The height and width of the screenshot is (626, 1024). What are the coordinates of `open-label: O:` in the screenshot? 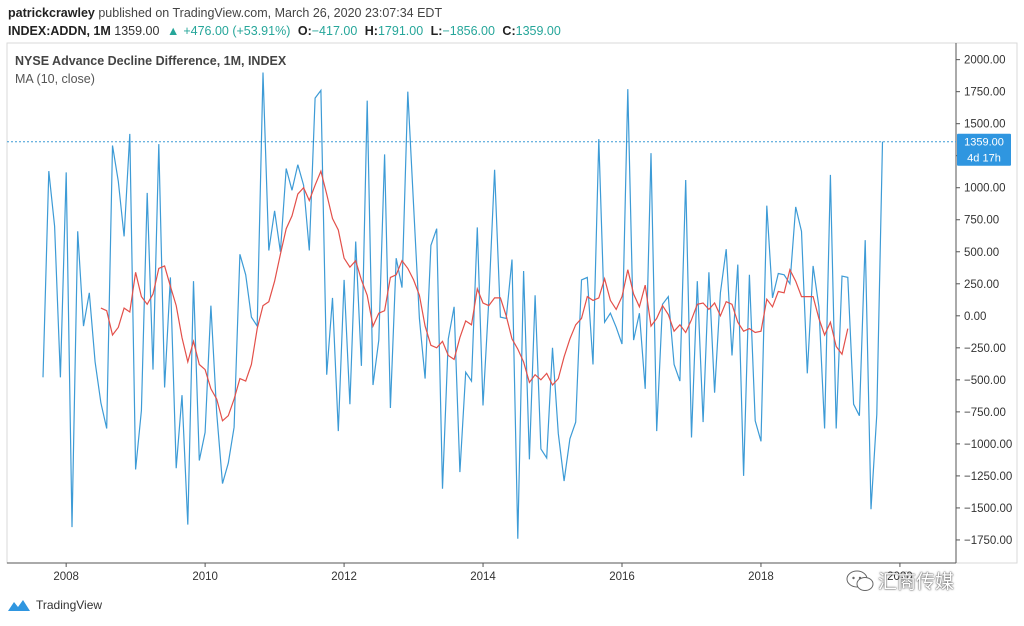 It's located at (304, 31).